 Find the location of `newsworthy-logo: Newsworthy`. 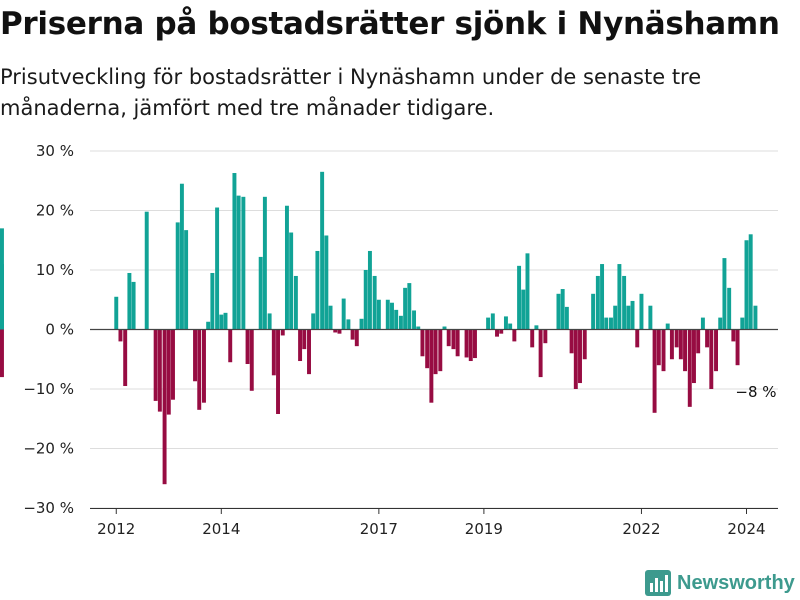

newsworthy-logo: Newsworthy is located at coordinates (720, 583).